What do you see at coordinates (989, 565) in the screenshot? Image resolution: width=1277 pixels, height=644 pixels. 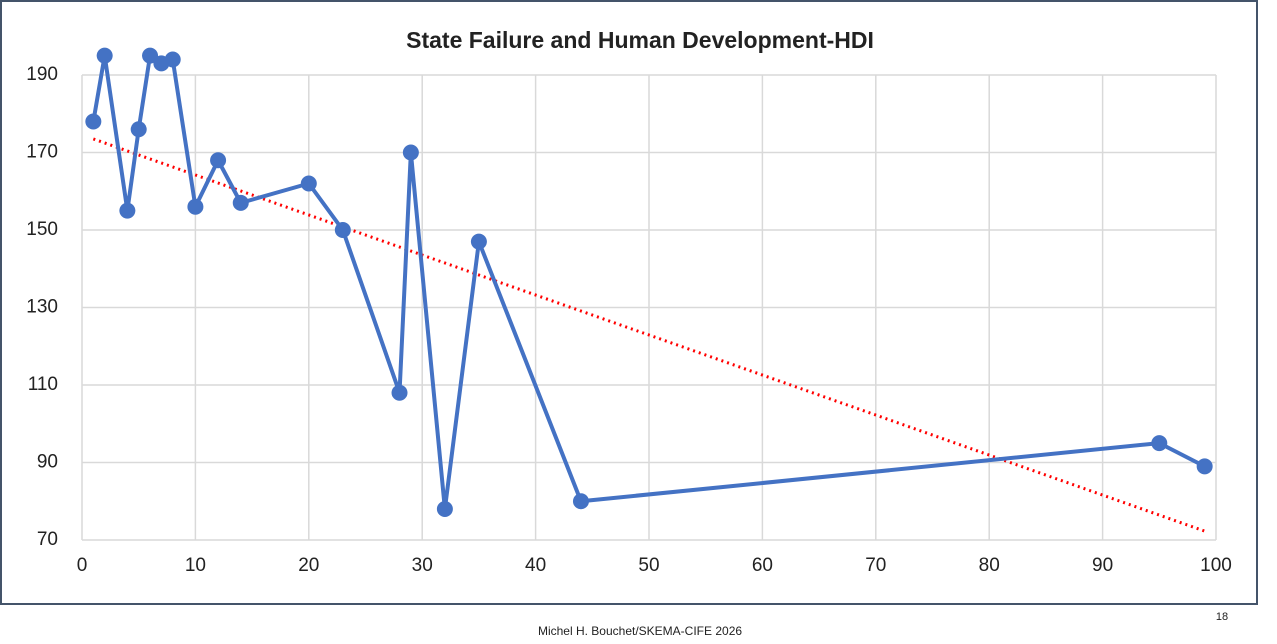 I see `x-tick-label: 80` at bounding box center [989, 565].